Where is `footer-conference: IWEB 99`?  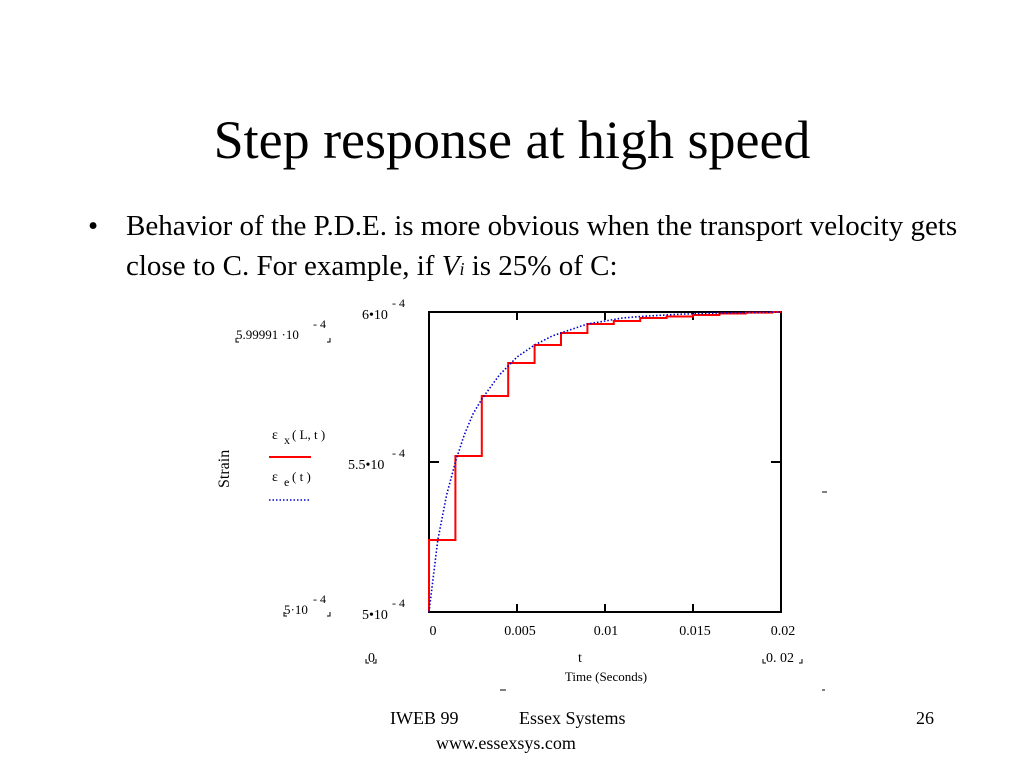
footer-conference: IWEB 99 is located at coordinates (424, 718).